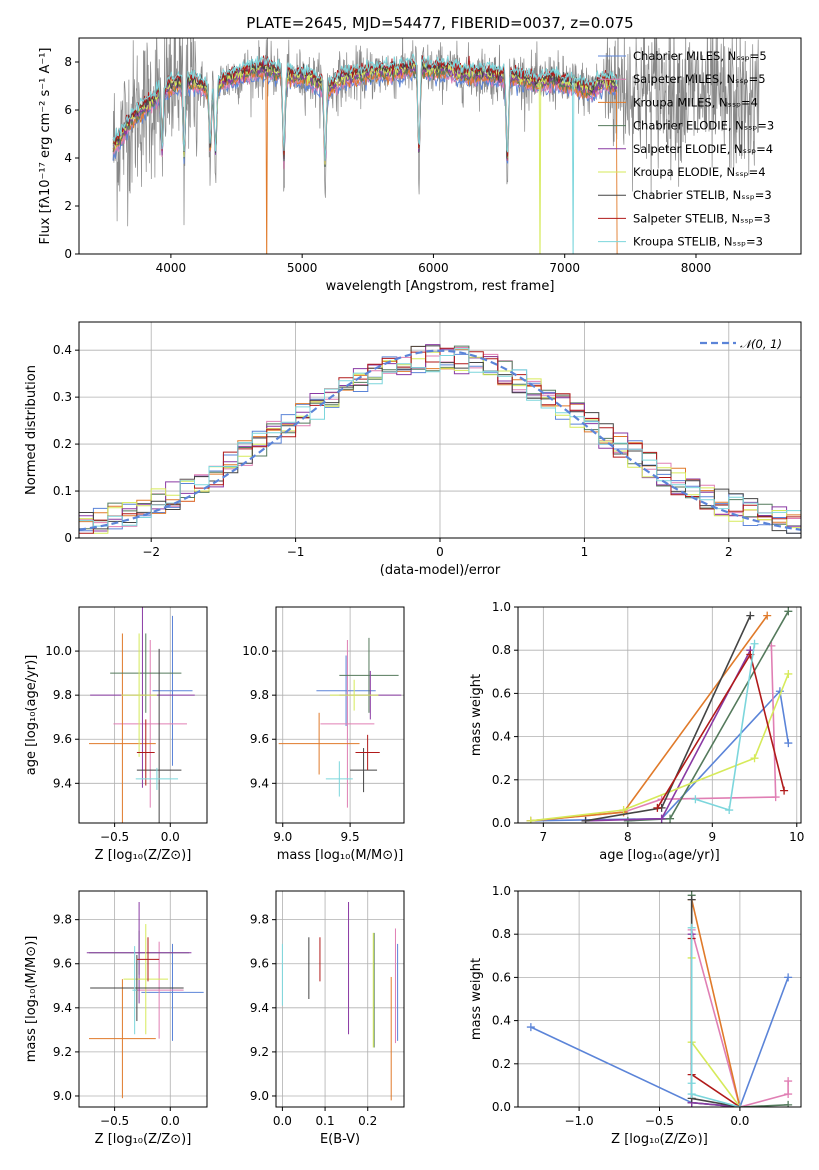 The width and height of the screenshot is (819, 1170). I want to click on histogram-kroupa-stelib, so click(440, 441).